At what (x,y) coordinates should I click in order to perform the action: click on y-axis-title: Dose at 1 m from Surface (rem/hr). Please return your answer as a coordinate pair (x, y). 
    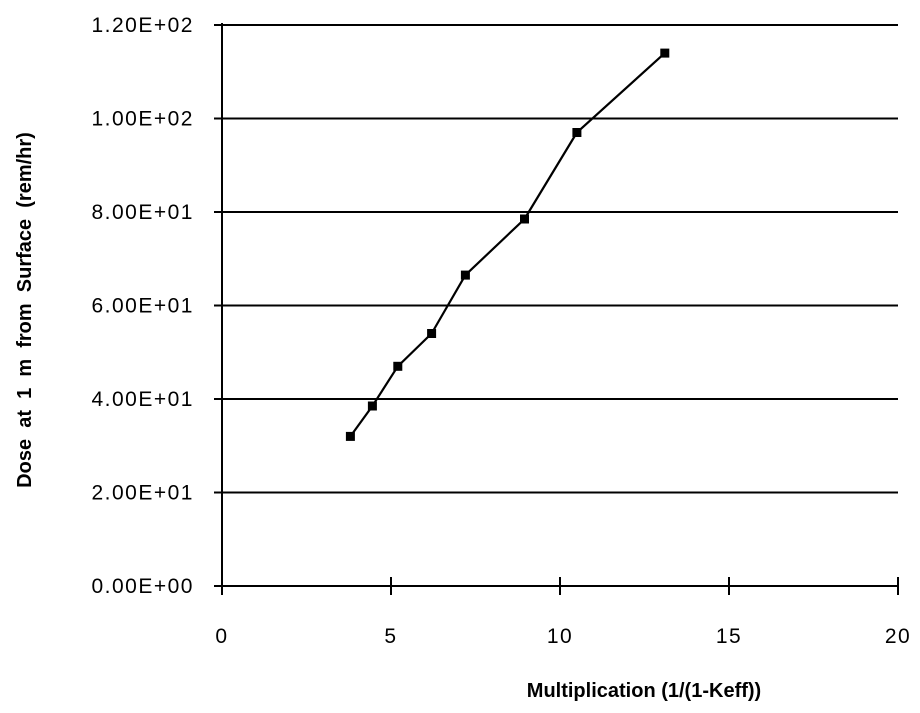
    Looking at the image, I should click on (25, 310).